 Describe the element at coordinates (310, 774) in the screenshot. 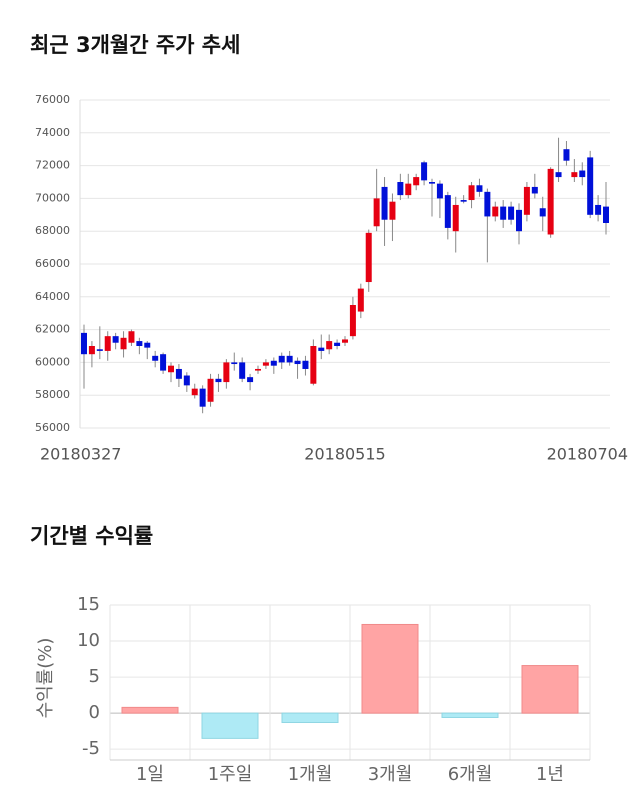

I see `x-tick-label: 1개월` at that location.